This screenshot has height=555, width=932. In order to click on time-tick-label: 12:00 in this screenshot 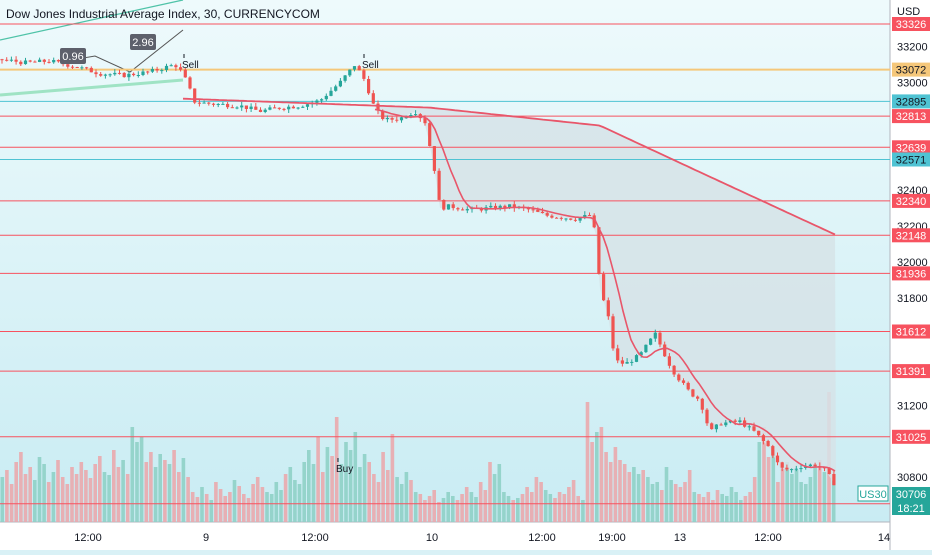, I will do `click(542, 538)`.